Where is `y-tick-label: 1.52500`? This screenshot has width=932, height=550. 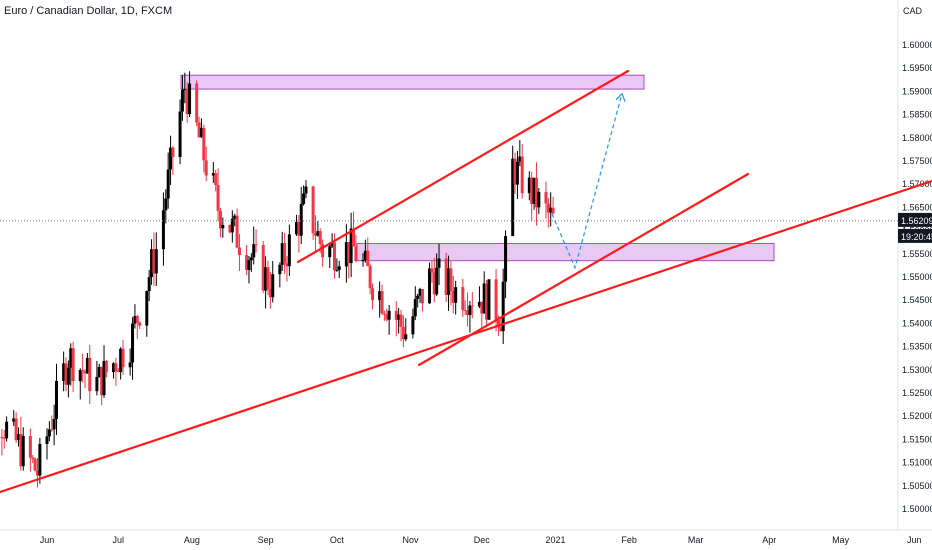
y-tick-label: 1.52500 is located at coordinates (917, 393).